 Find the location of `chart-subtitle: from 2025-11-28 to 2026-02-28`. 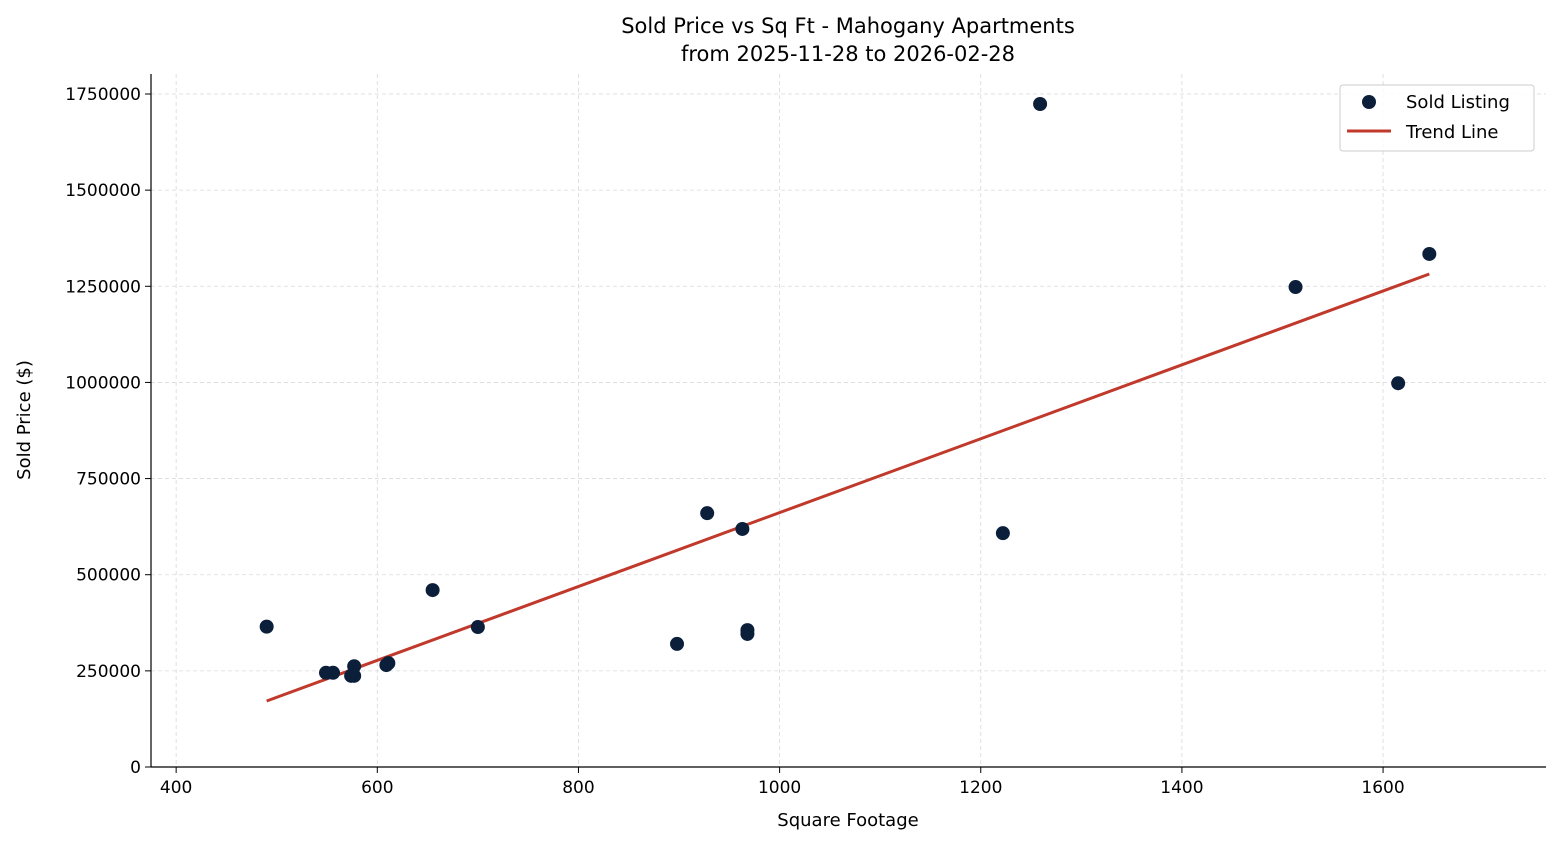

chart-subtitle: from 2025-11-28 to 2026-02-28 is located at coordinates (848, 54).